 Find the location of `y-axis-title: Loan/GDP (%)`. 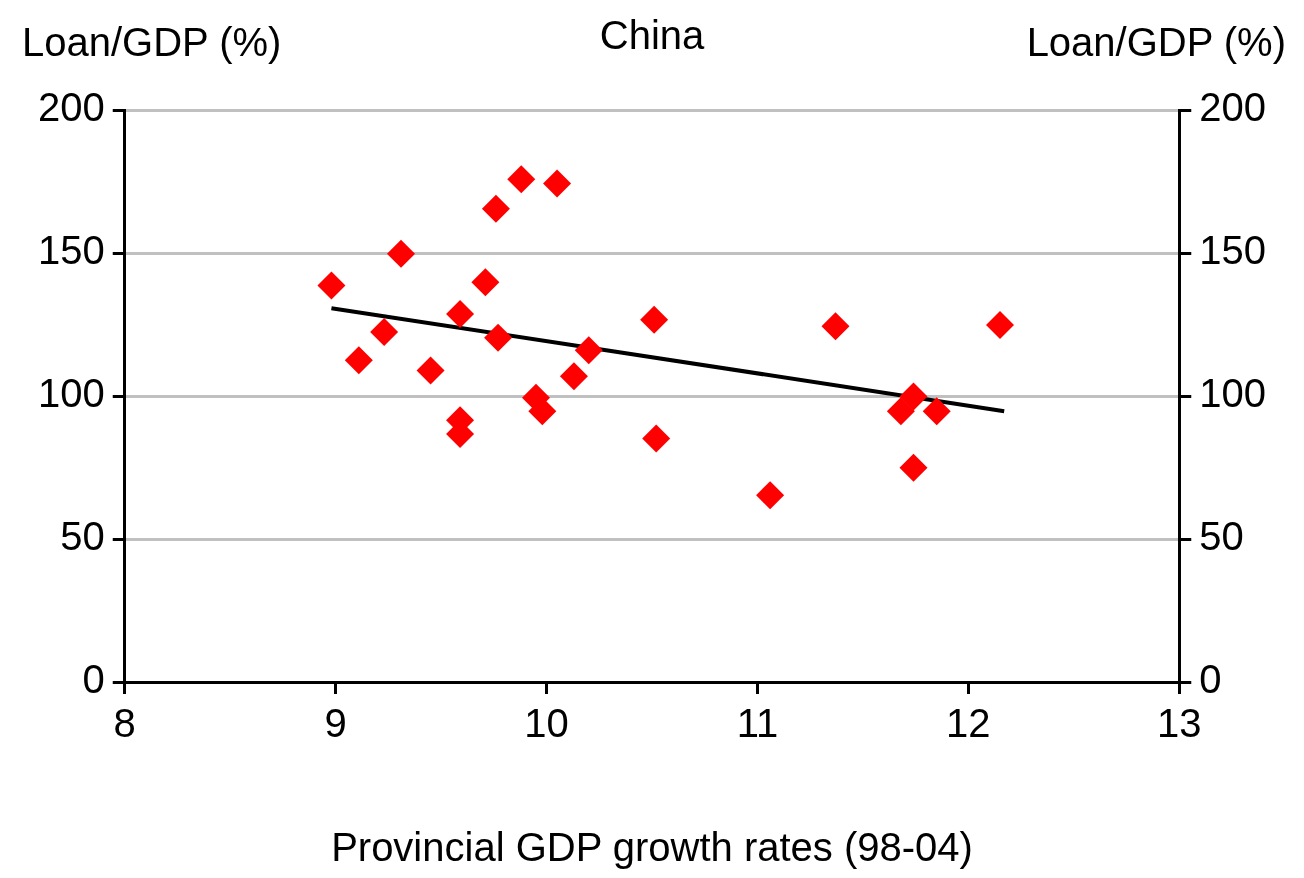

y-axis-title: Loan/GDP (%) is located at coordinates (152, 42).